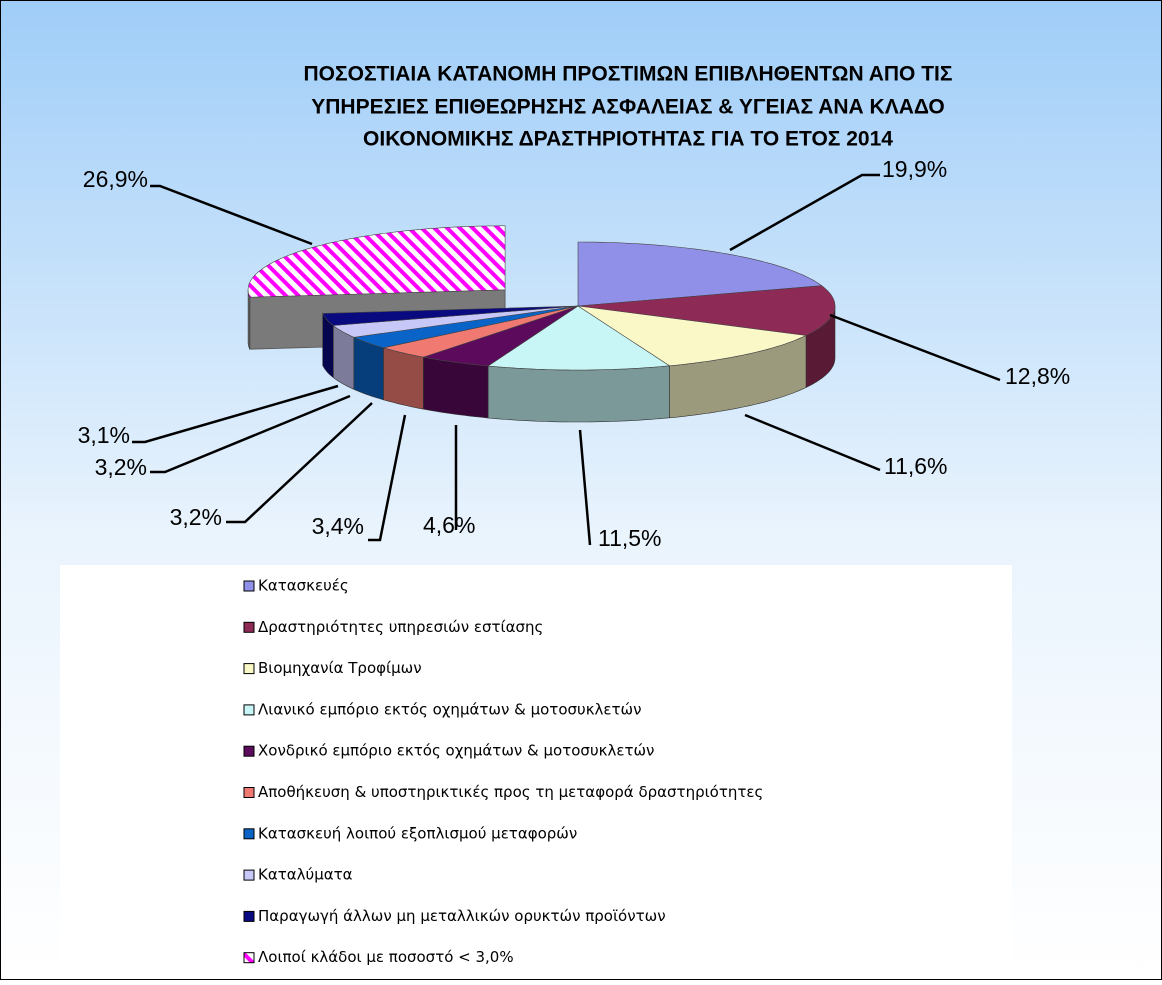  Describe the element at coordinates (340, 668) in the screenshot. I see `legend-label: Βιομηχανία Τροφίμων` at that location.